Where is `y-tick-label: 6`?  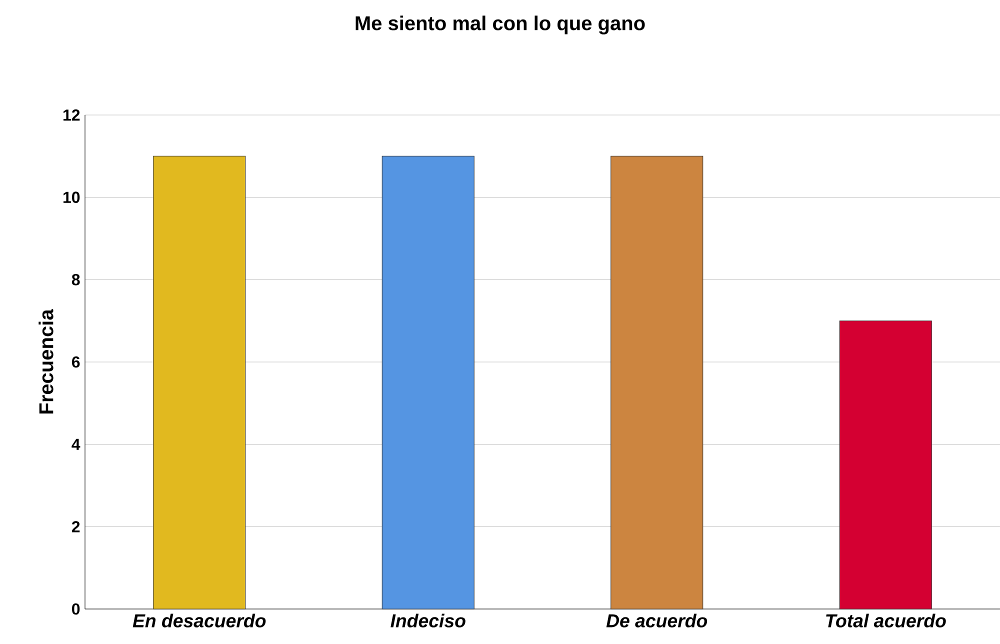 y-tick-label: 6 is located at coordinates (76, 362).